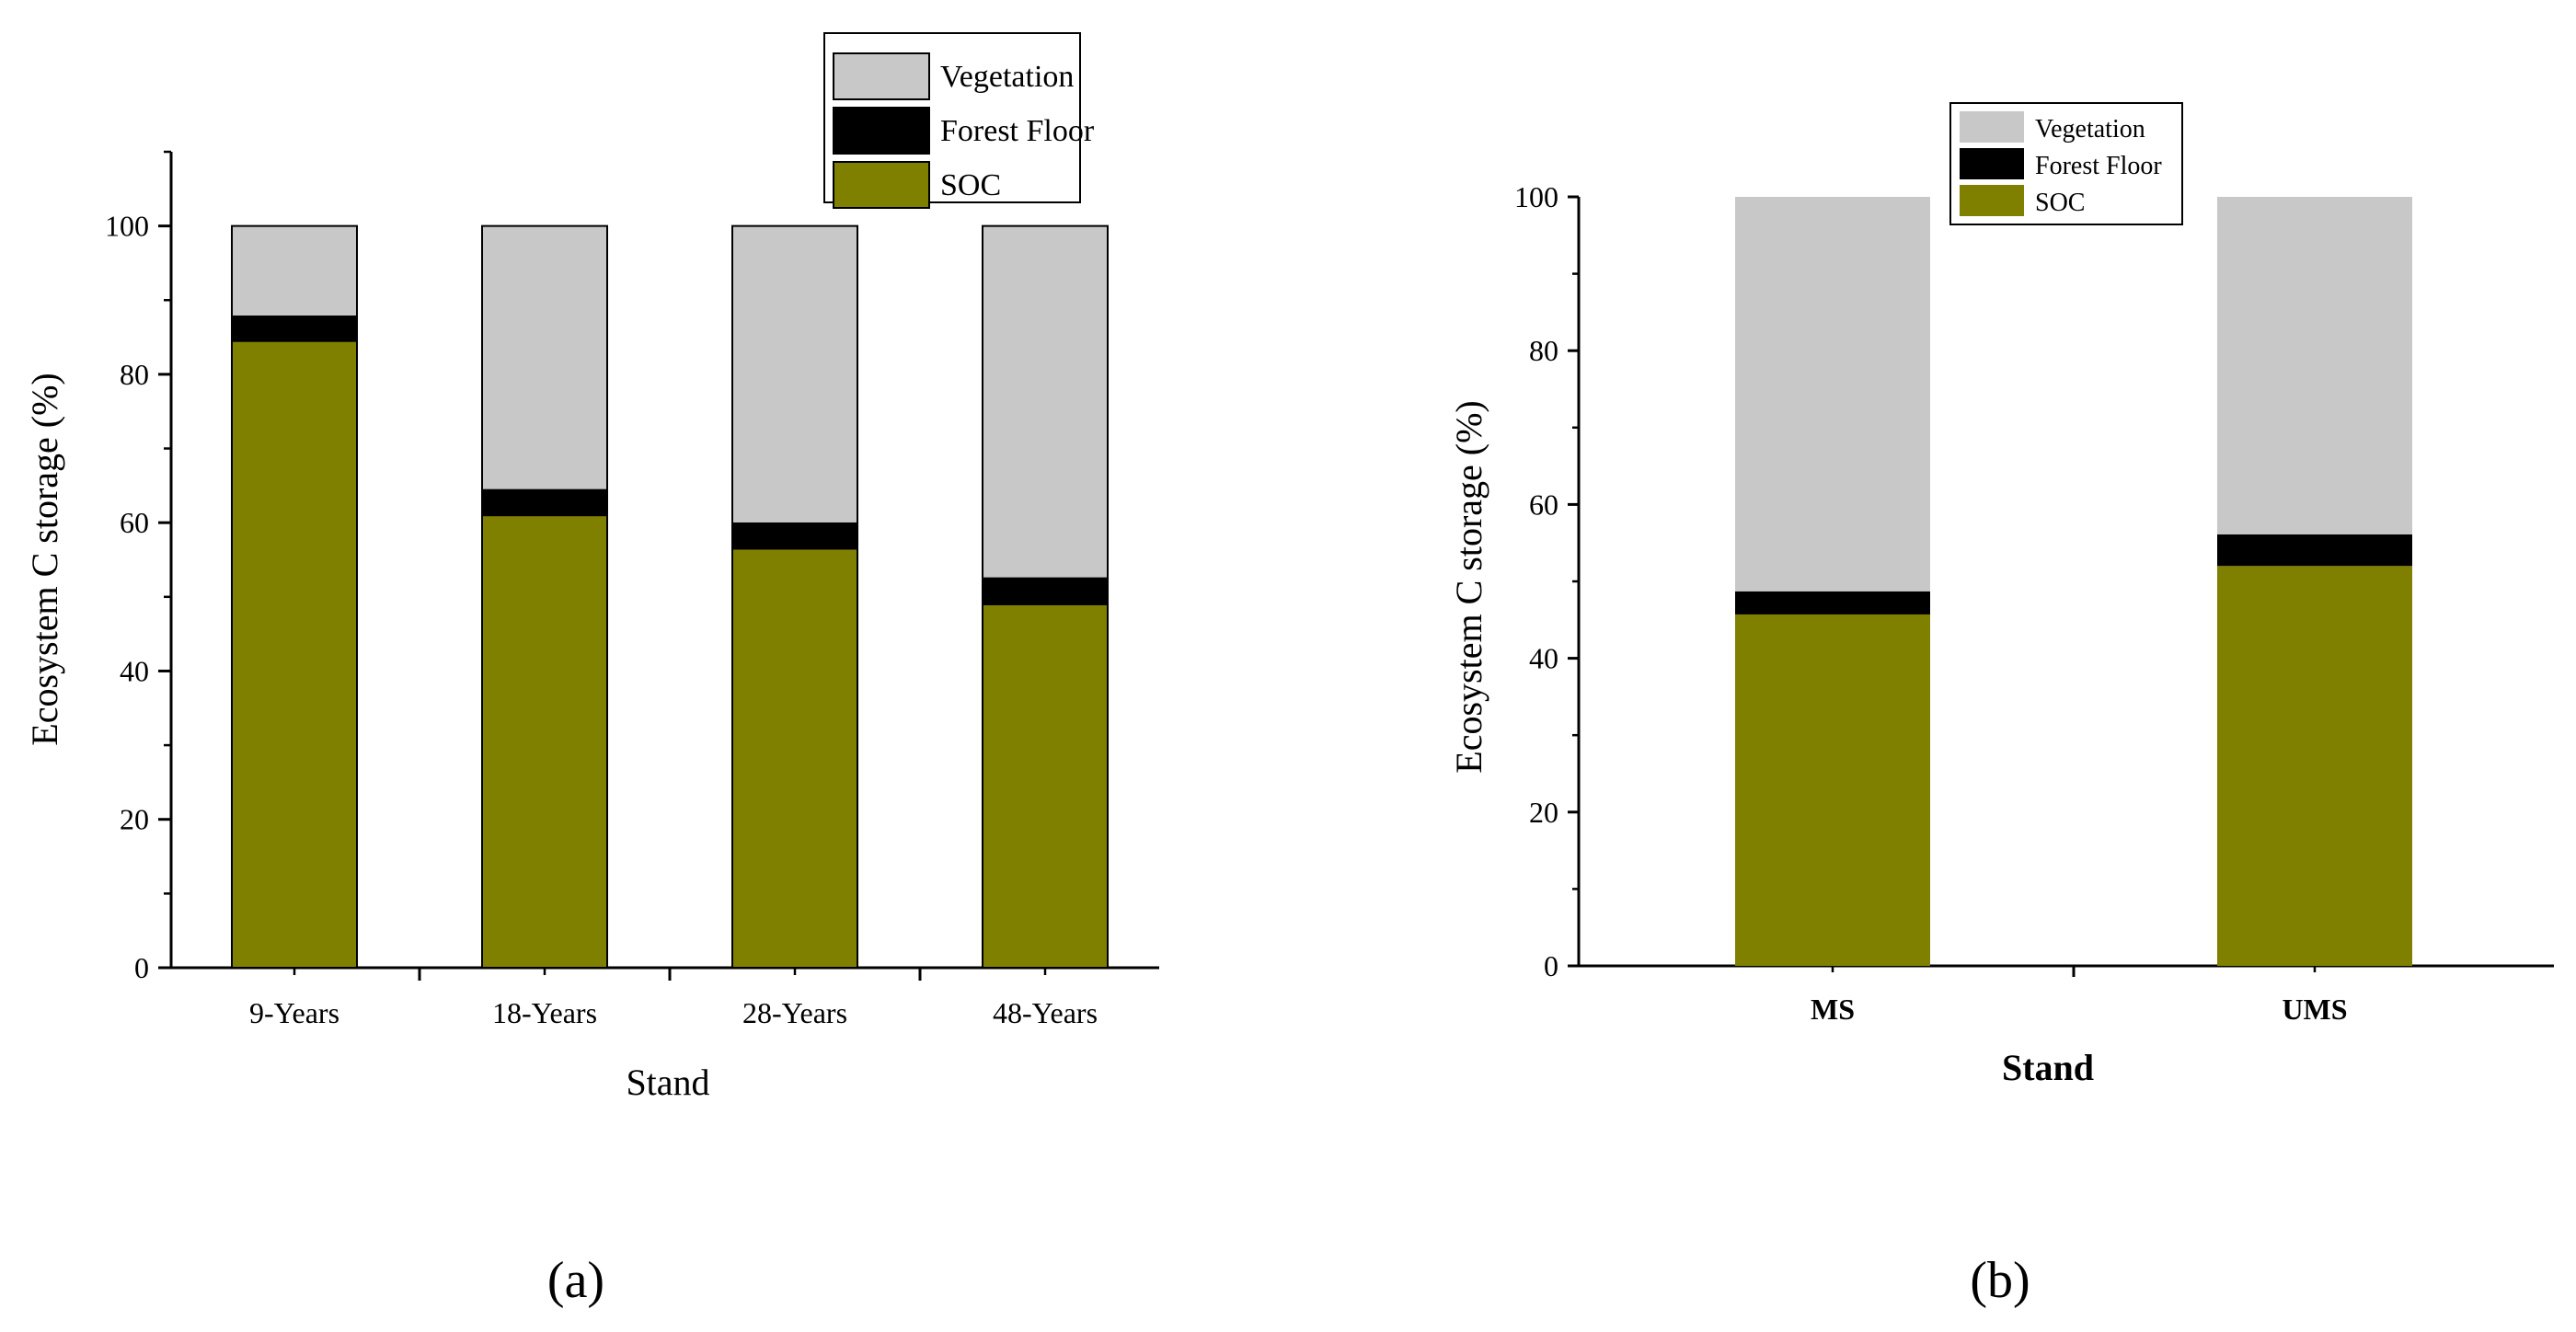 This screenshot has width=2576, height=1332. What do you see at coordinates (1045, 591) in the screenshot?
I see `bar-forest-floor-48-years` at bounding box center [1045, 591].